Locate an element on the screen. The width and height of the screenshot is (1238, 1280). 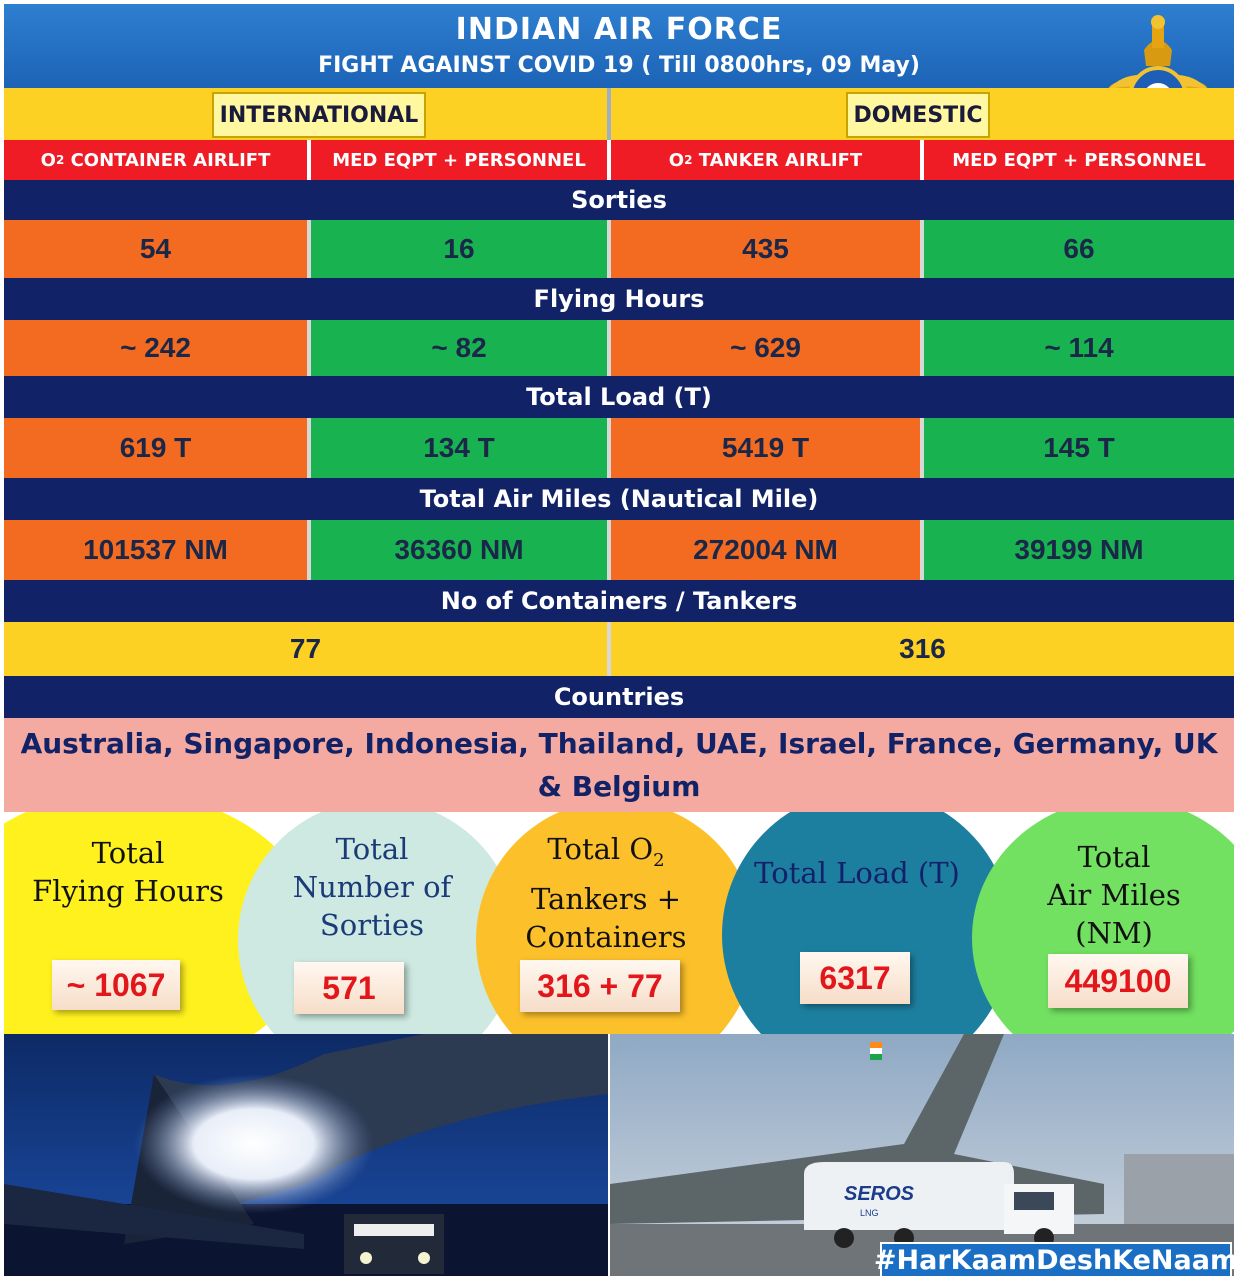
air-miles-row: 101537 NM 36360 NM 272004 NM 39199 NM is located at coordinates (619, 550).